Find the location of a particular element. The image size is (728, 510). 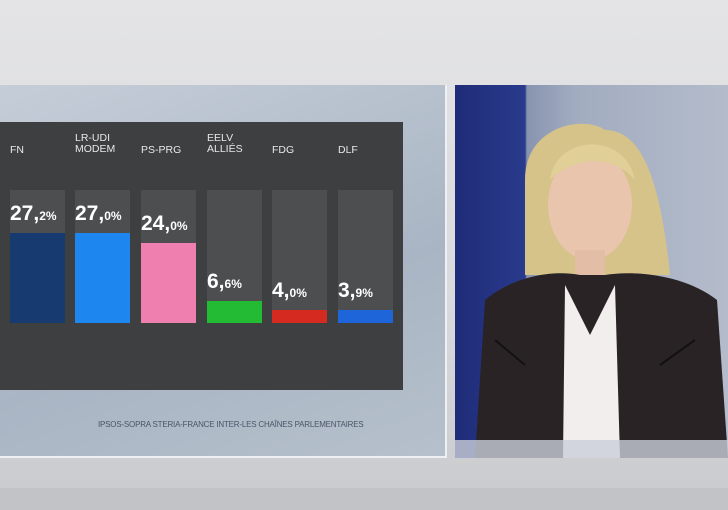

category-label: FN is located at coordinates (17, 150).